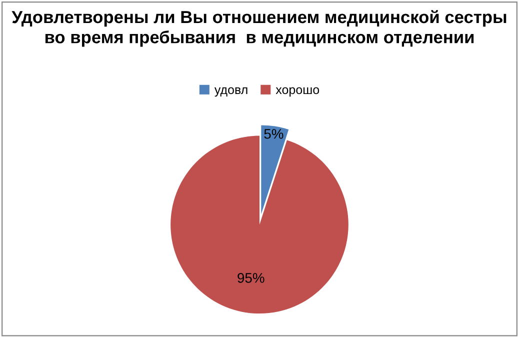 Image resolution: width=519 pixels, height=337 pixels. Describe the element at coordinates (231, 92) in the screenshot. I see `legend-label: удовл` at that location.